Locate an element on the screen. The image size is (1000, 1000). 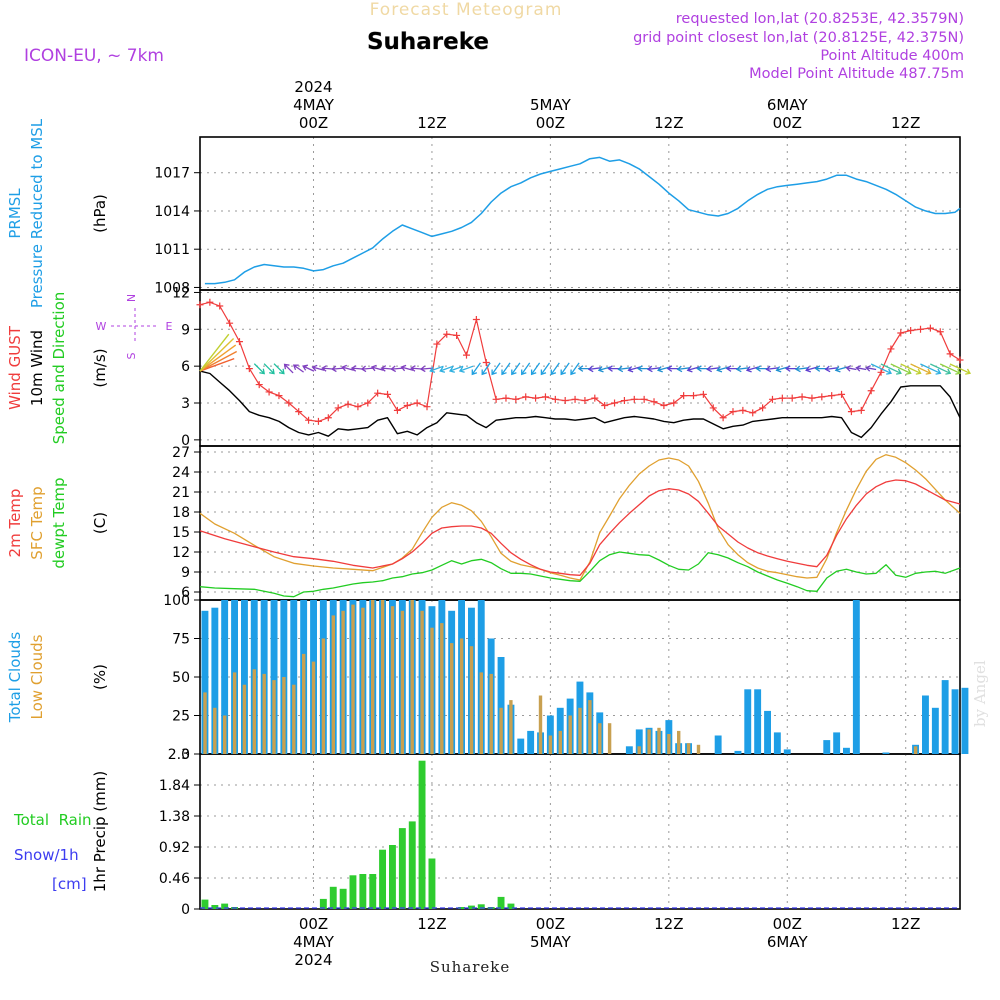
compass-north: N is located at coordinates (131, 298).